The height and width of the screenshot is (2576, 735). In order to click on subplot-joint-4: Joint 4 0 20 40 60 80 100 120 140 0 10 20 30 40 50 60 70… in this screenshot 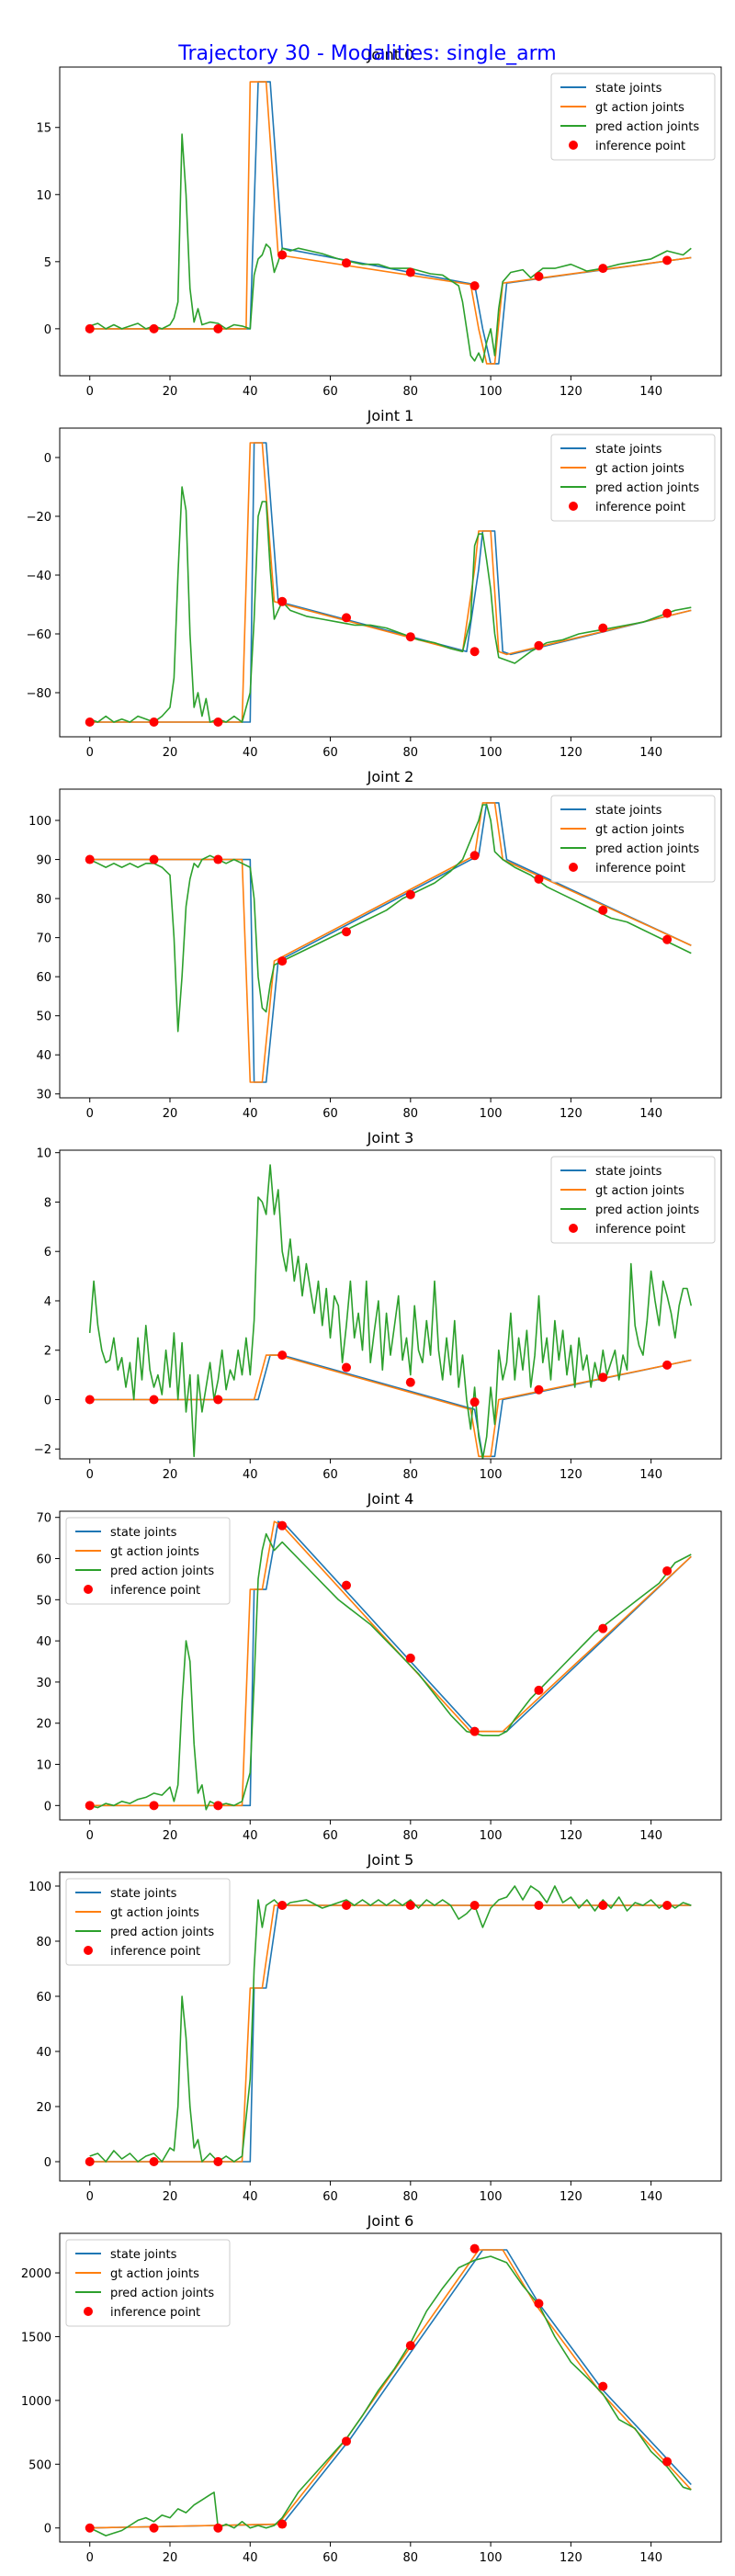, I will do `click(379, 1666)`.